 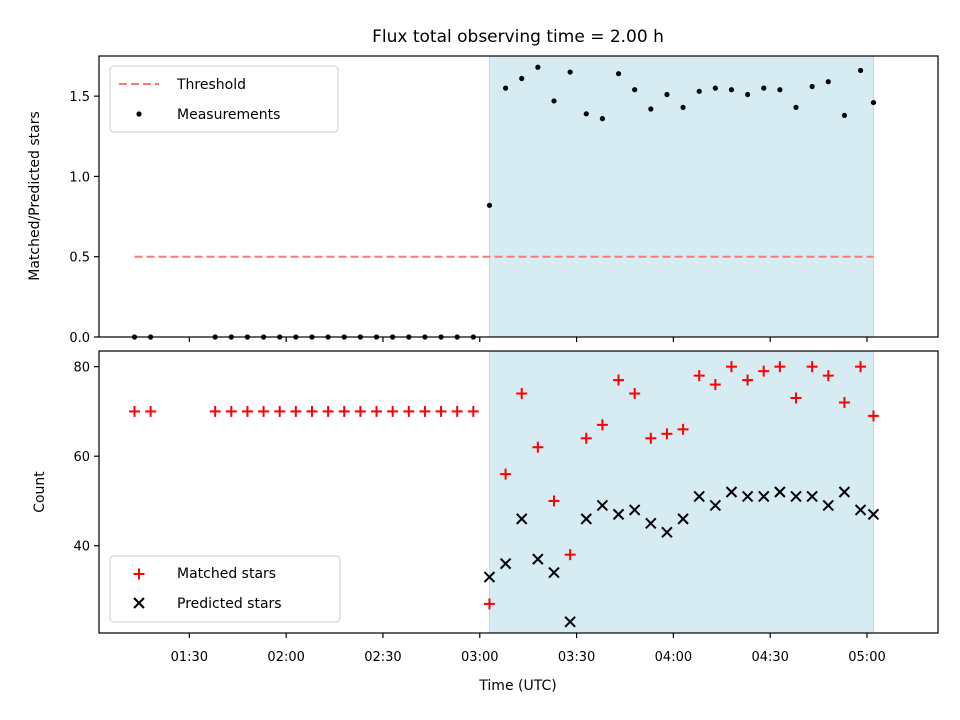 I want to click on bottom-ytick-label: 60, so click(x=81, y=457).